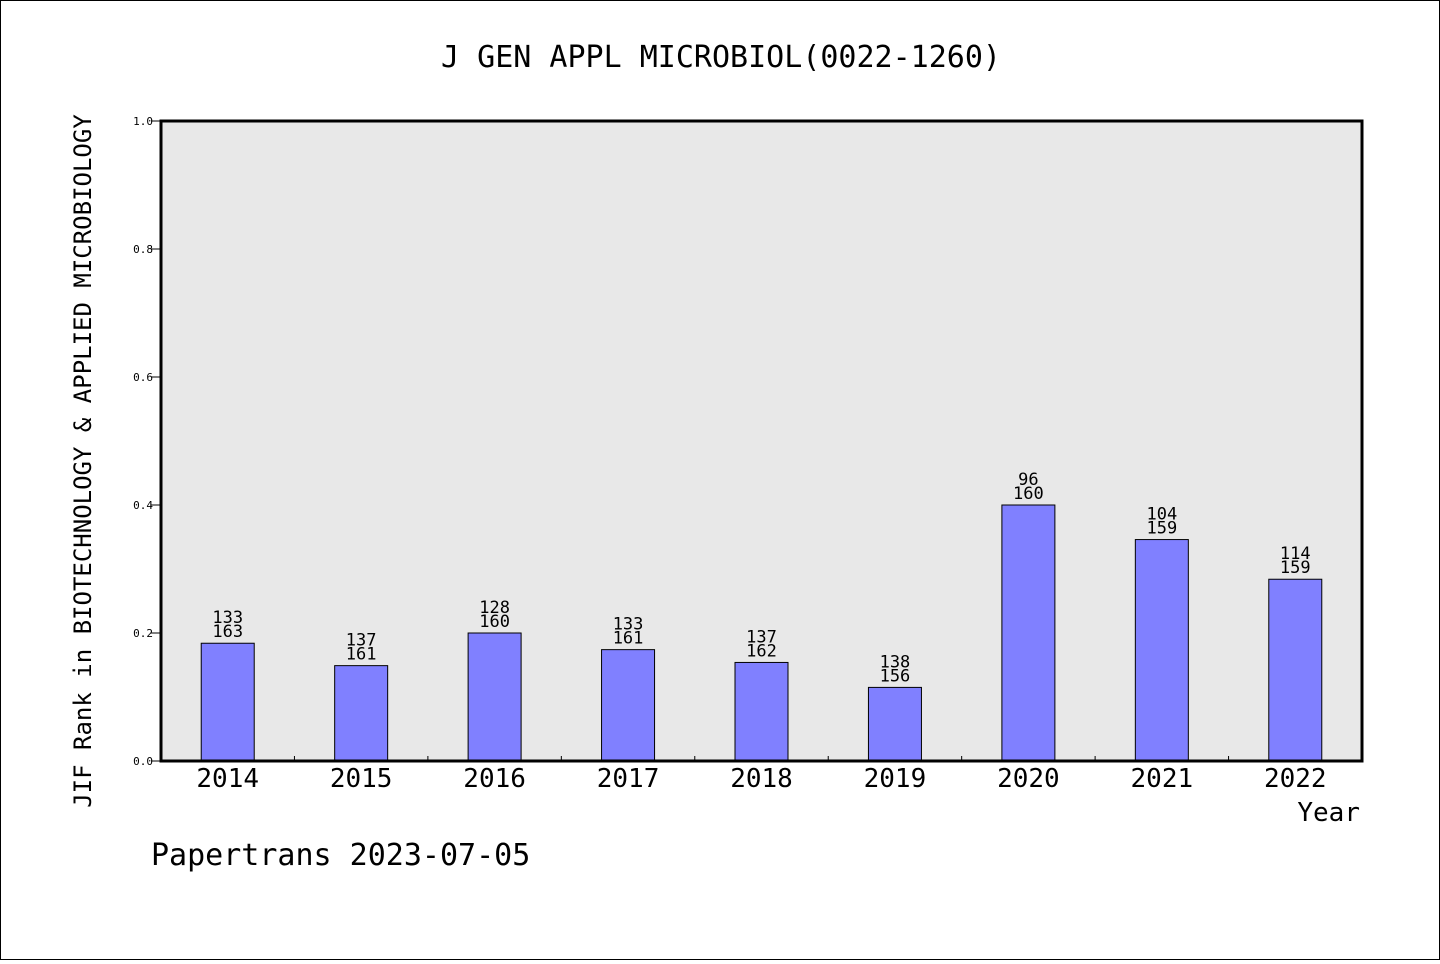  Describe the element at coordinates (895, 676) in the screenshot. I see `bar-label-total: 156` at that location.